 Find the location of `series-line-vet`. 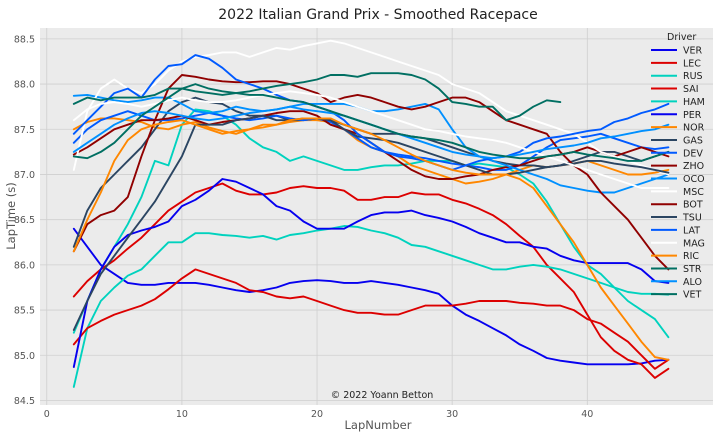

series-line-vet is located at coordinates (371, 122).